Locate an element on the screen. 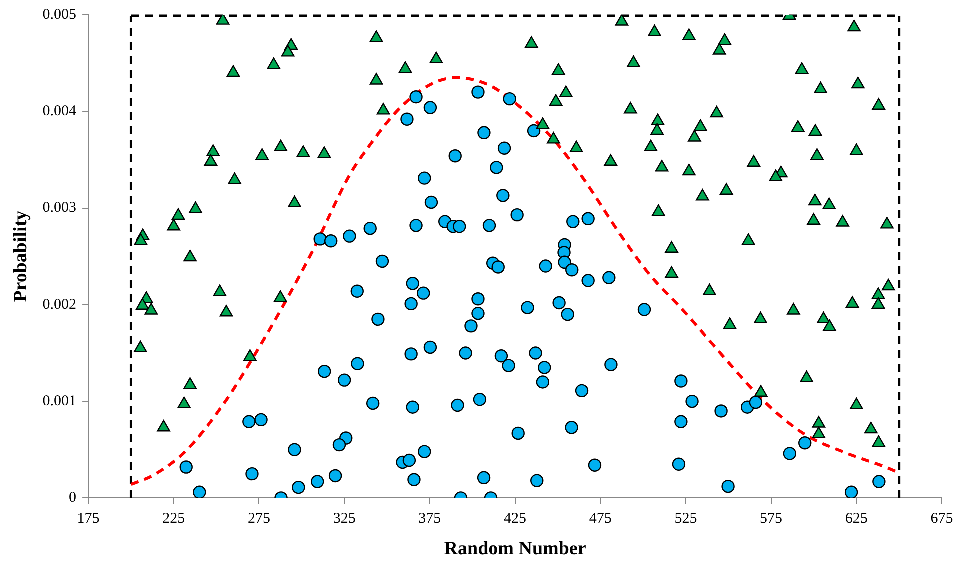 This screenshot has height=569, width=960. y-tick-label: 0.004 is located at coordinates (60, 112).